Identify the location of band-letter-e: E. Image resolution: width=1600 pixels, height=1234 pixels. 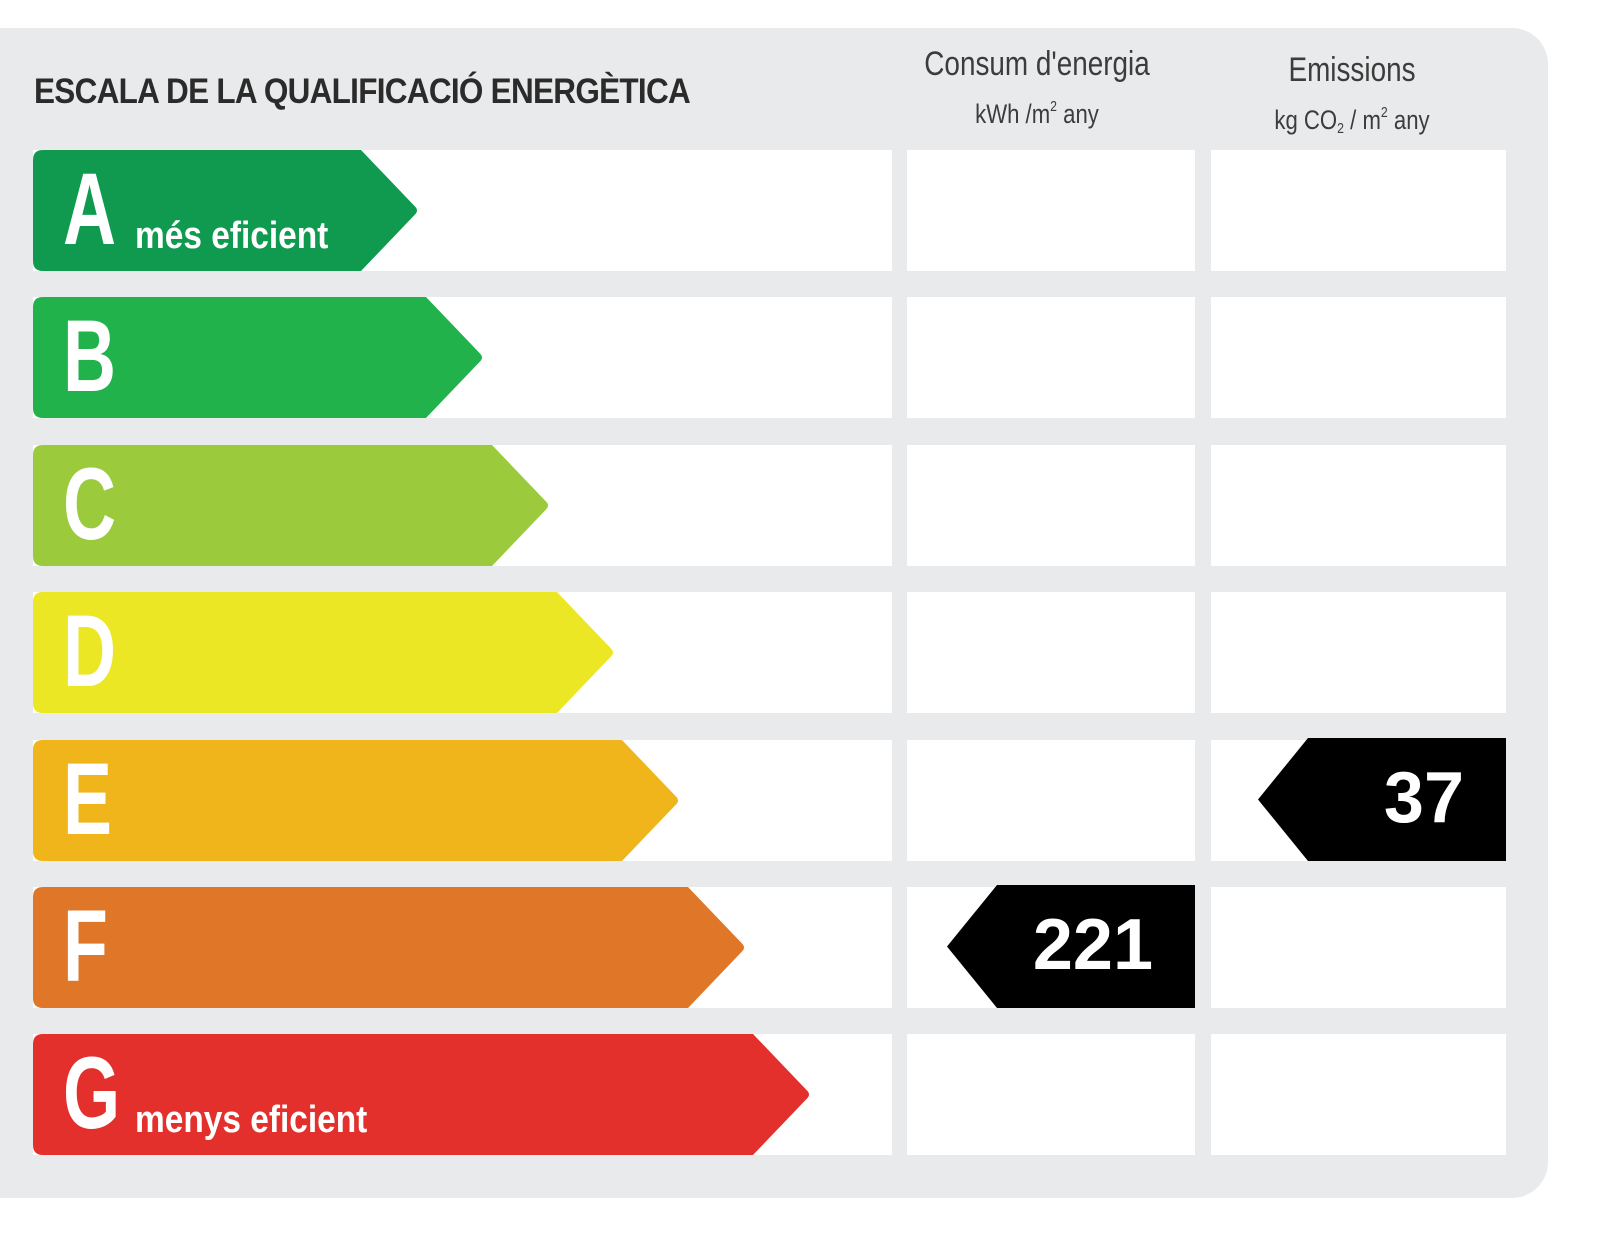
(87, 799).